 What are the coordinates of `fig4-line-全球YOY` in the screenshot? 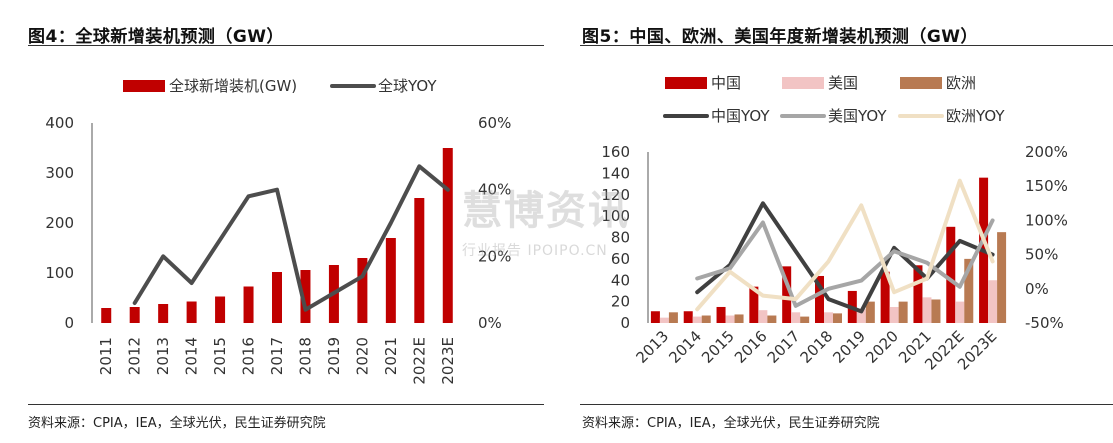 It's located at (291, 238).